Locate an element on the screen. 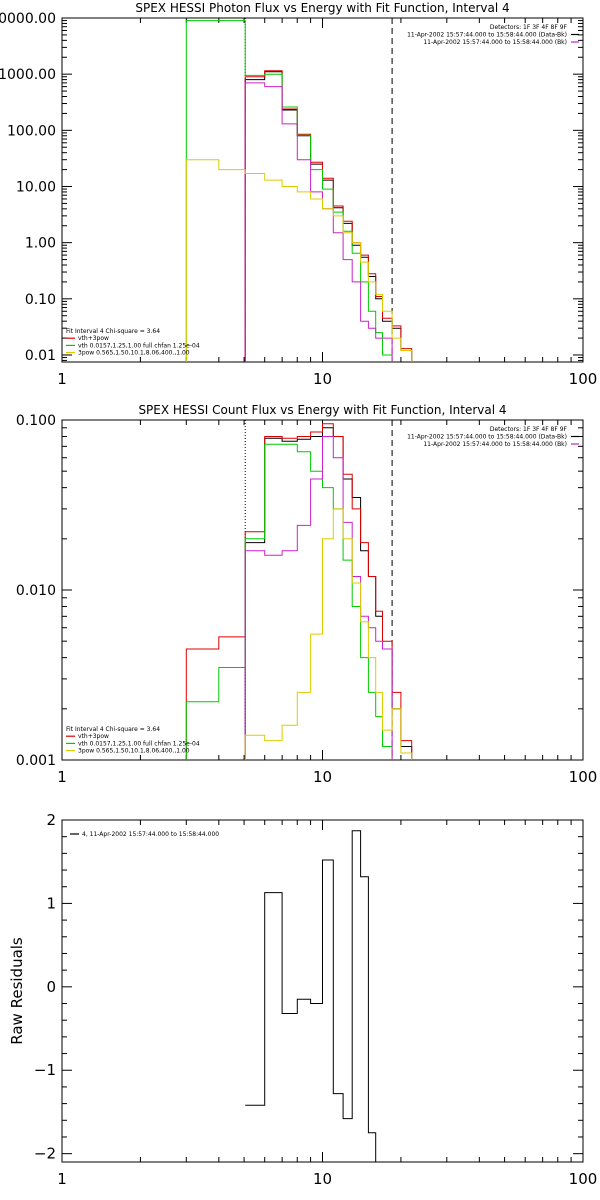  y-tick-label: 1.00 is located at coordinates (40, 244).